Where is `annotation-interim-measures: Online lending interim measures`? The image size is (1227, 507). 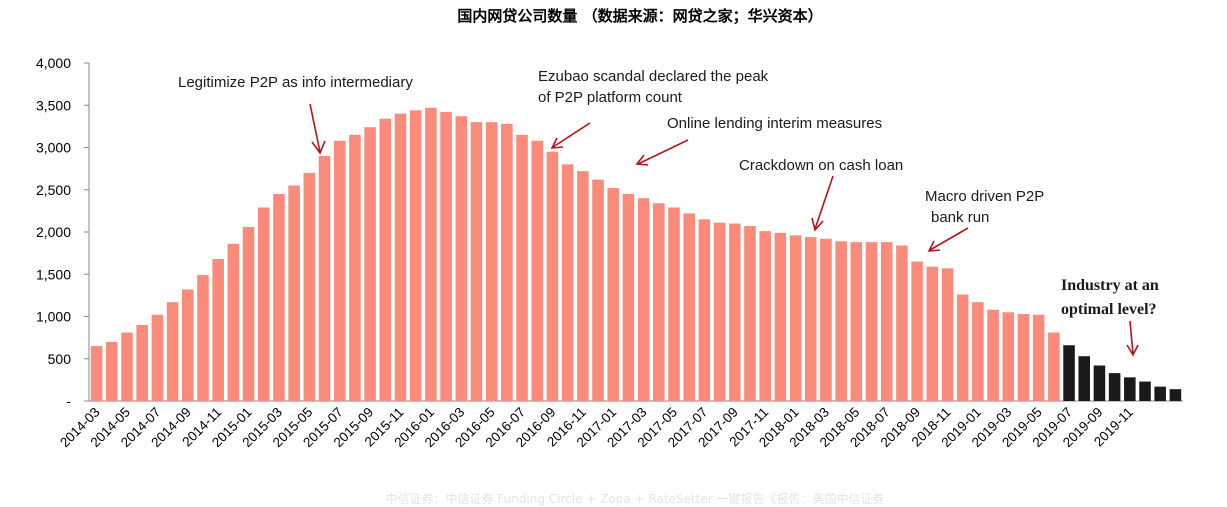 annotation-interim-measures: Online lending interim measures is located at coordinates (774, 123).